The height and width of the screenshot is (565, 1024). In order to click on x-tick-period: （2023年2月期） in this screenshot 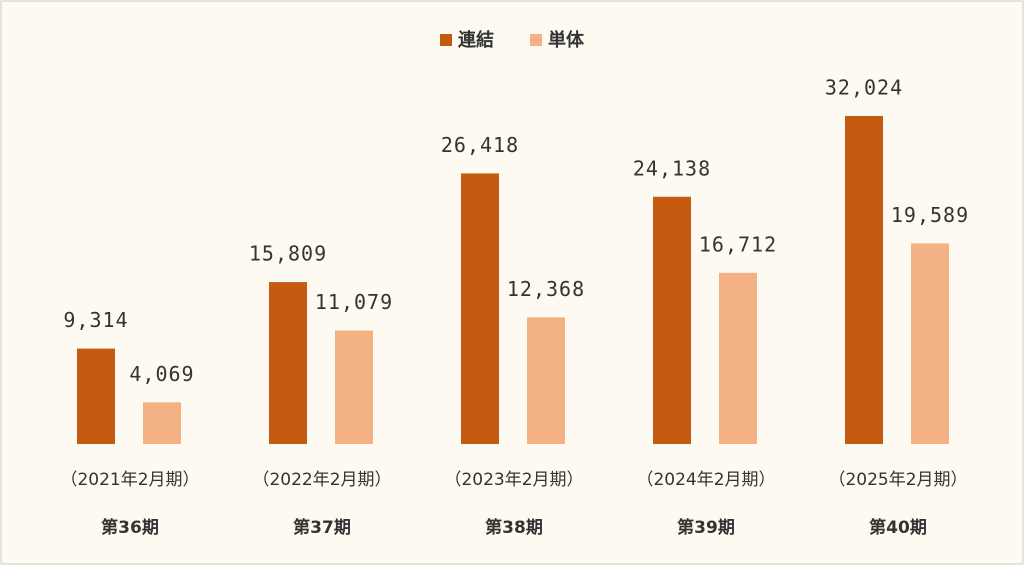, I will do `click(513, 480)`.